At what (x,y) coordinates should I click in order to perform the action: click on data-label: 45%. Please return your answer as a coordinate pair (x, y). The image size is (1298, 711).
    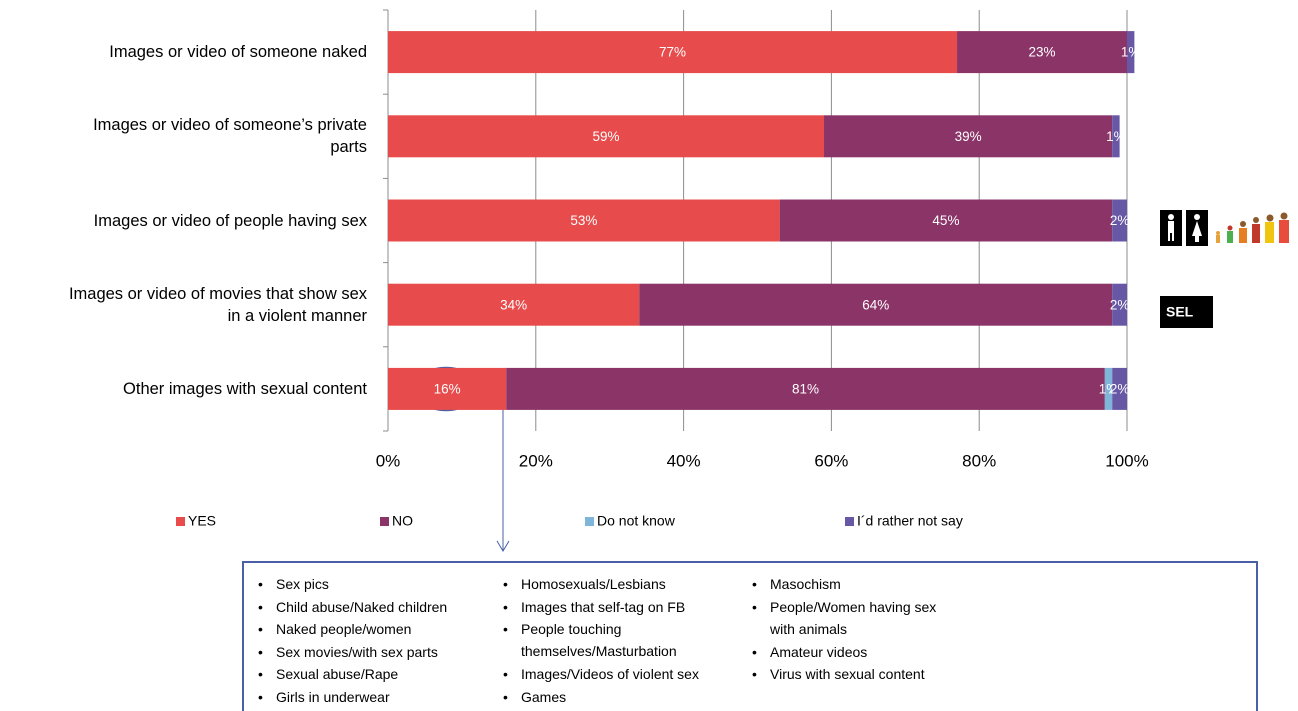
    Looking at the image, I should click on (945, 220).